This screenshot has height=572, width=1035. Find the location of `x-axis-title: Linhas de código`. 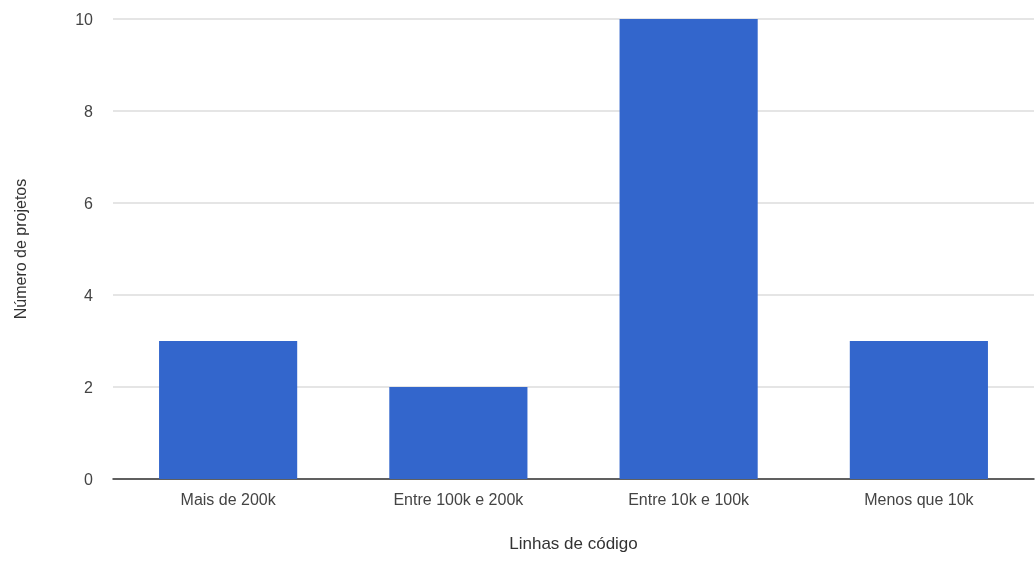

x-axis-title: Linhas de código is located at coordinates (573, 543).